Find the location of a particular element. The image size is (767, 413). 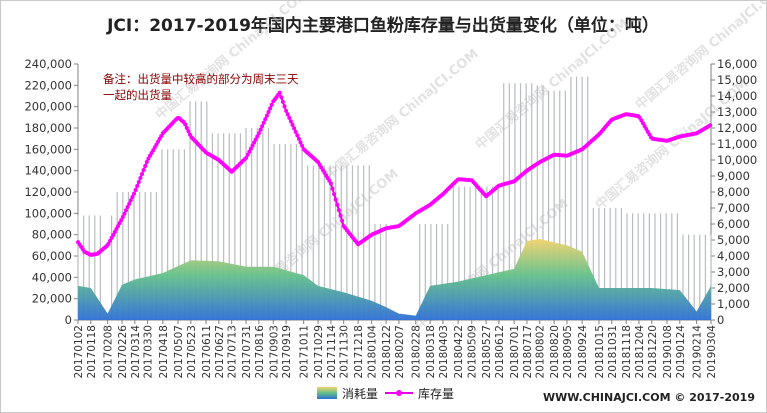

x-tick-label: 20190214 is located at coordinates (698, 352).